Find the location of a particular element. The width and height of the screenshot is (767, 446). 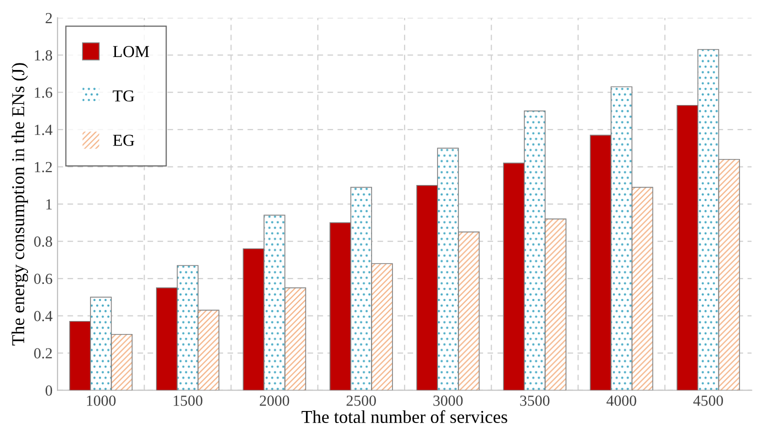

x-tick-label: 2500 is located at coordinates (361, 401).